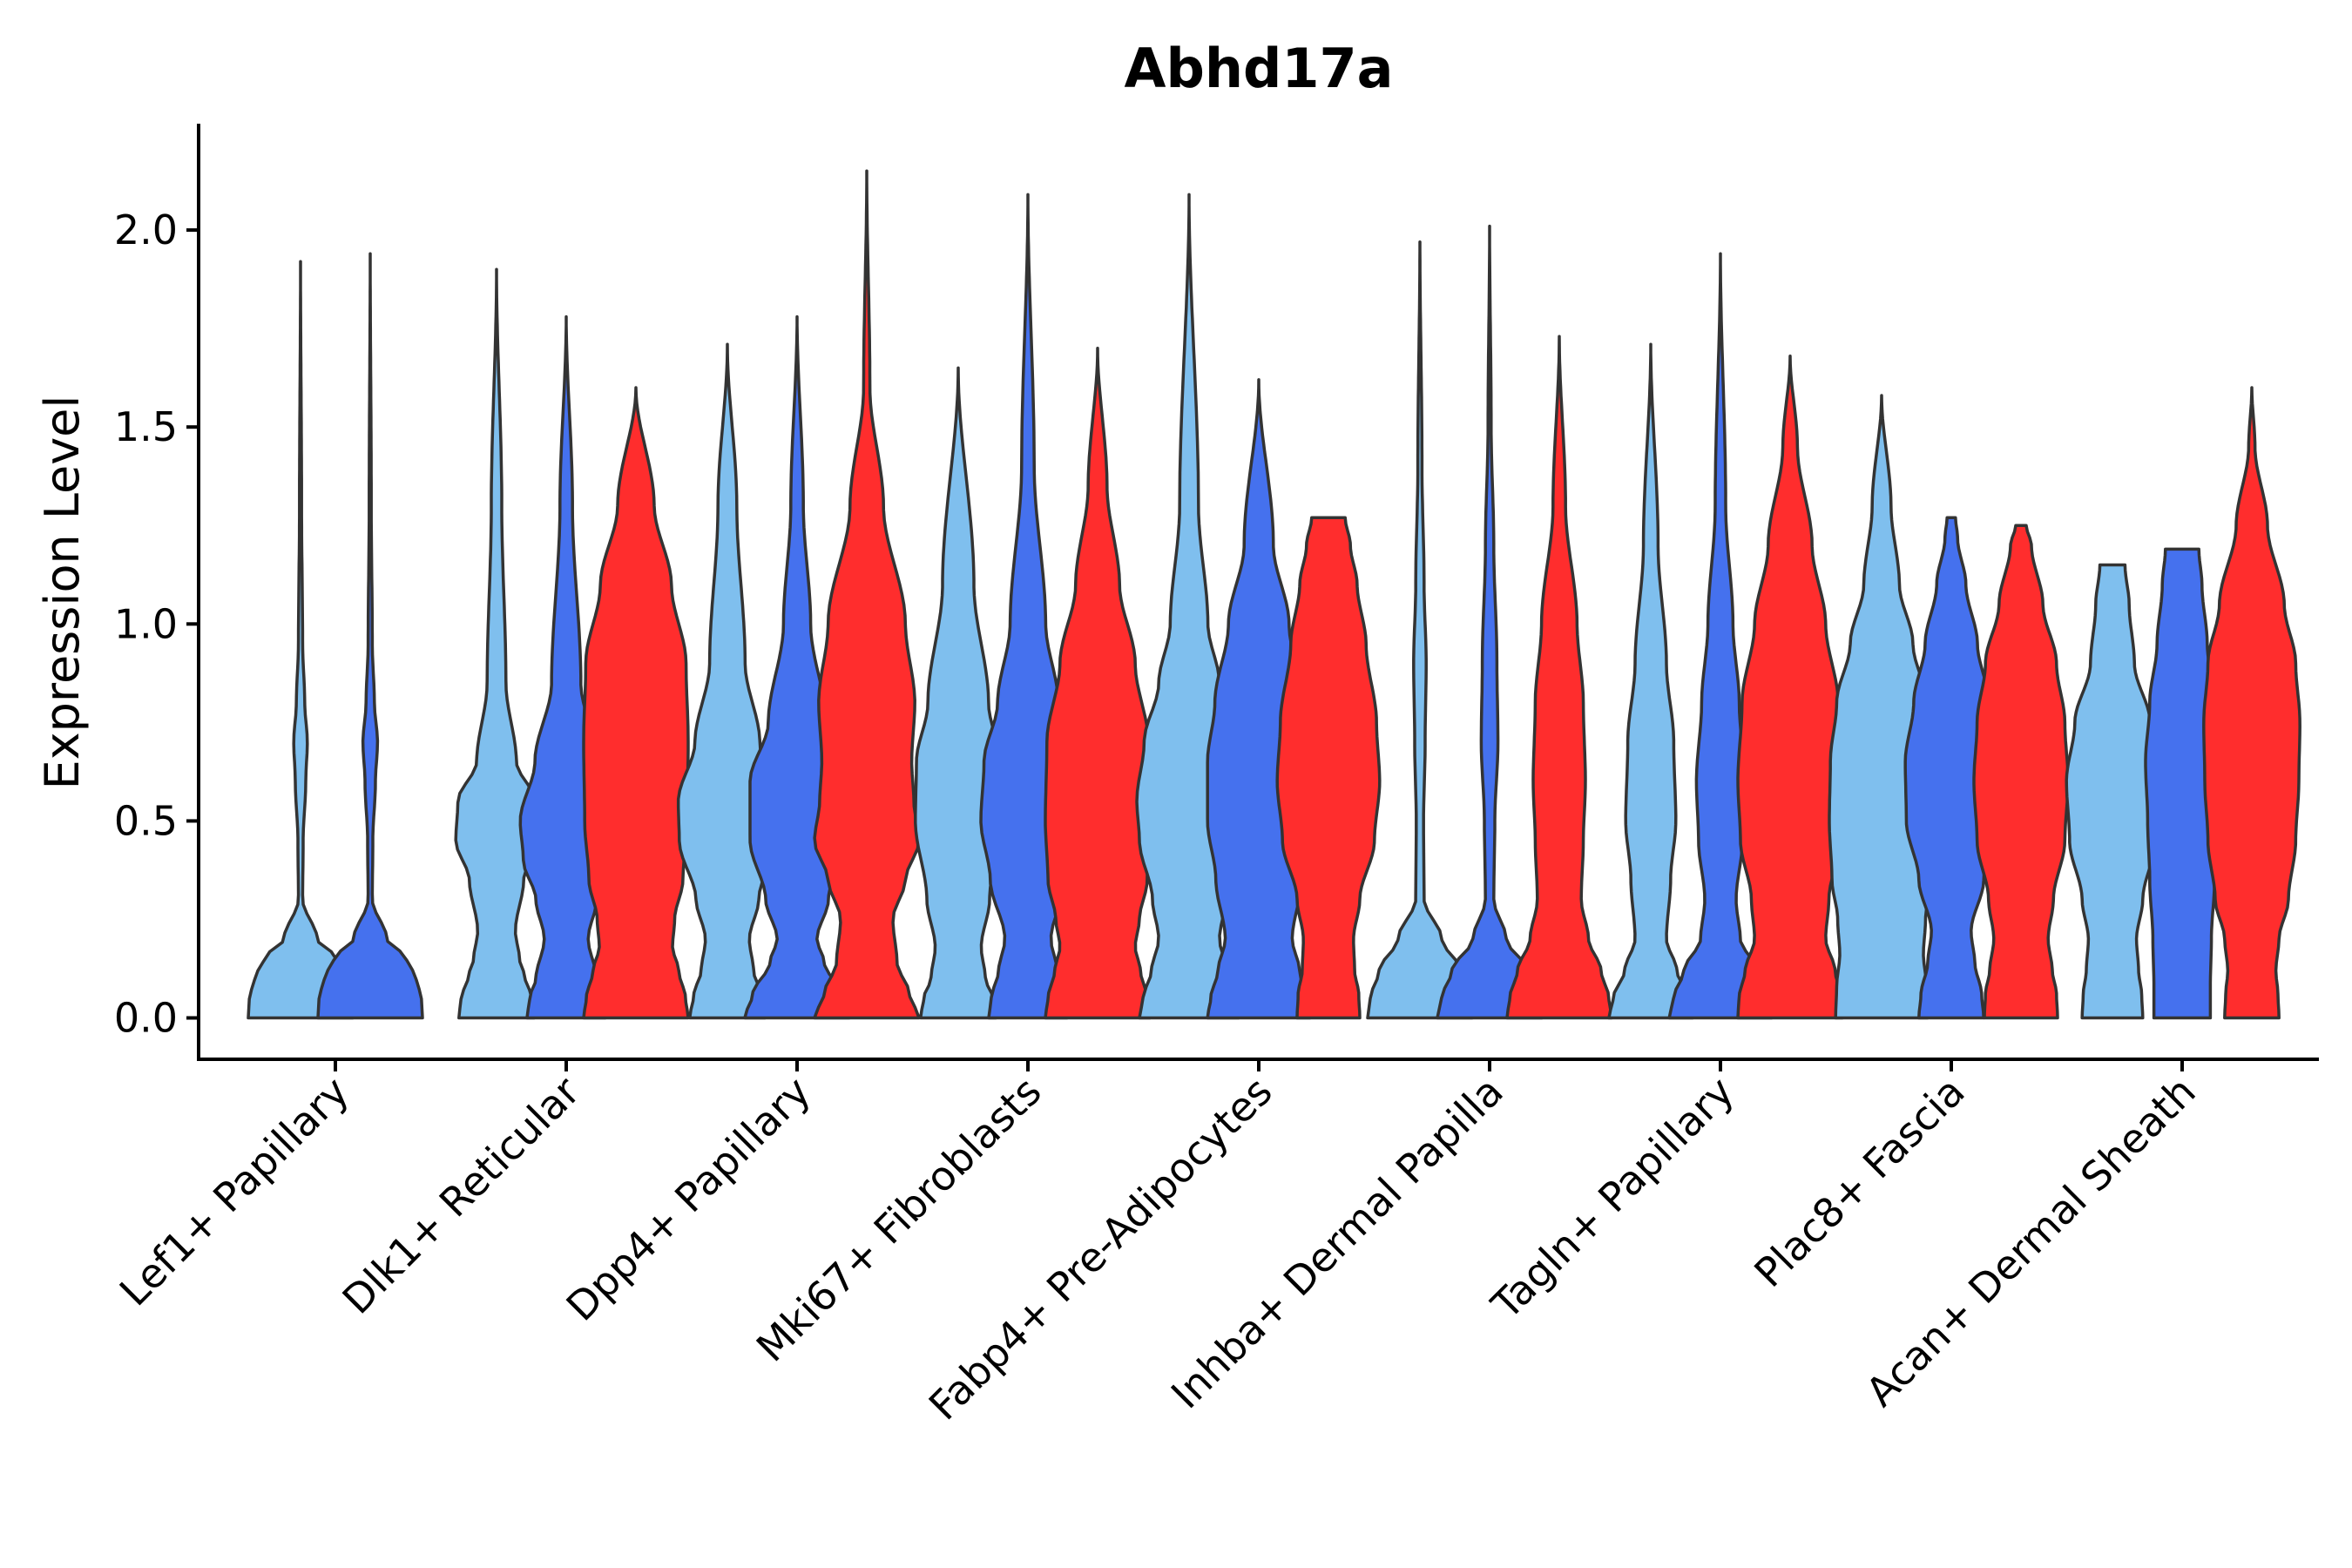 This screenshot has height=1568, width=2352. Describe the element at coordinates (235, 1191) in the screenshot. I see `x-tick-label: Lef1+ Papillary` at that location.